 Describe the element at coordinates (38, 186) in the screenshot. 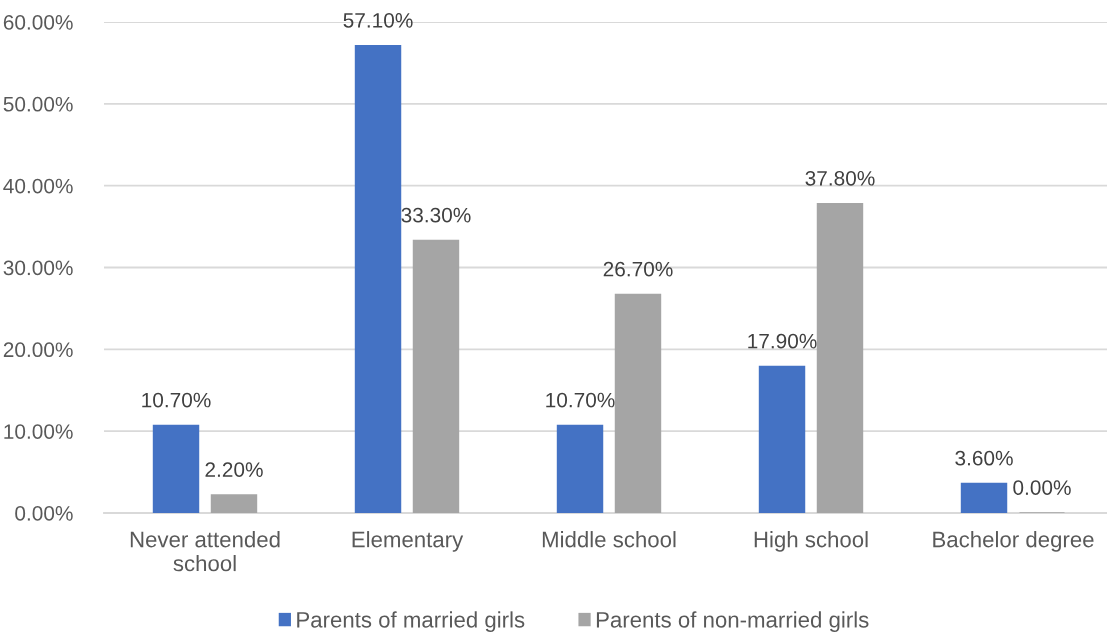

I see `y-tick-label: 40.00%` at that location.